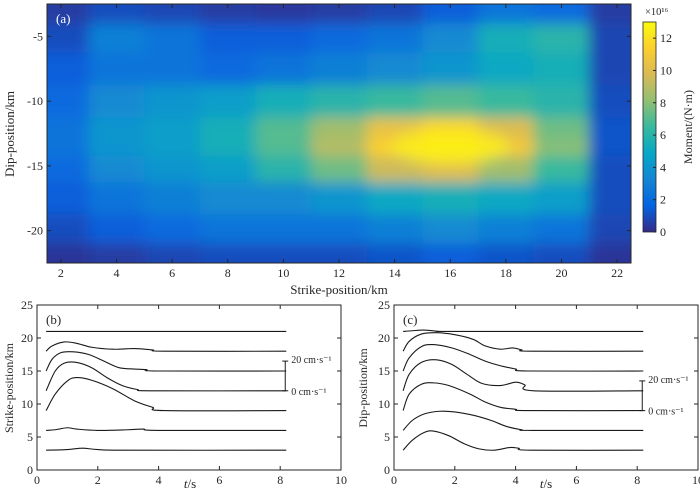 Image resolution: width=700 pixels, height=492 pixels. Describe the element at coordinates (35, 166) in the screenshot. I see `y-tick-label: -15` at that location.